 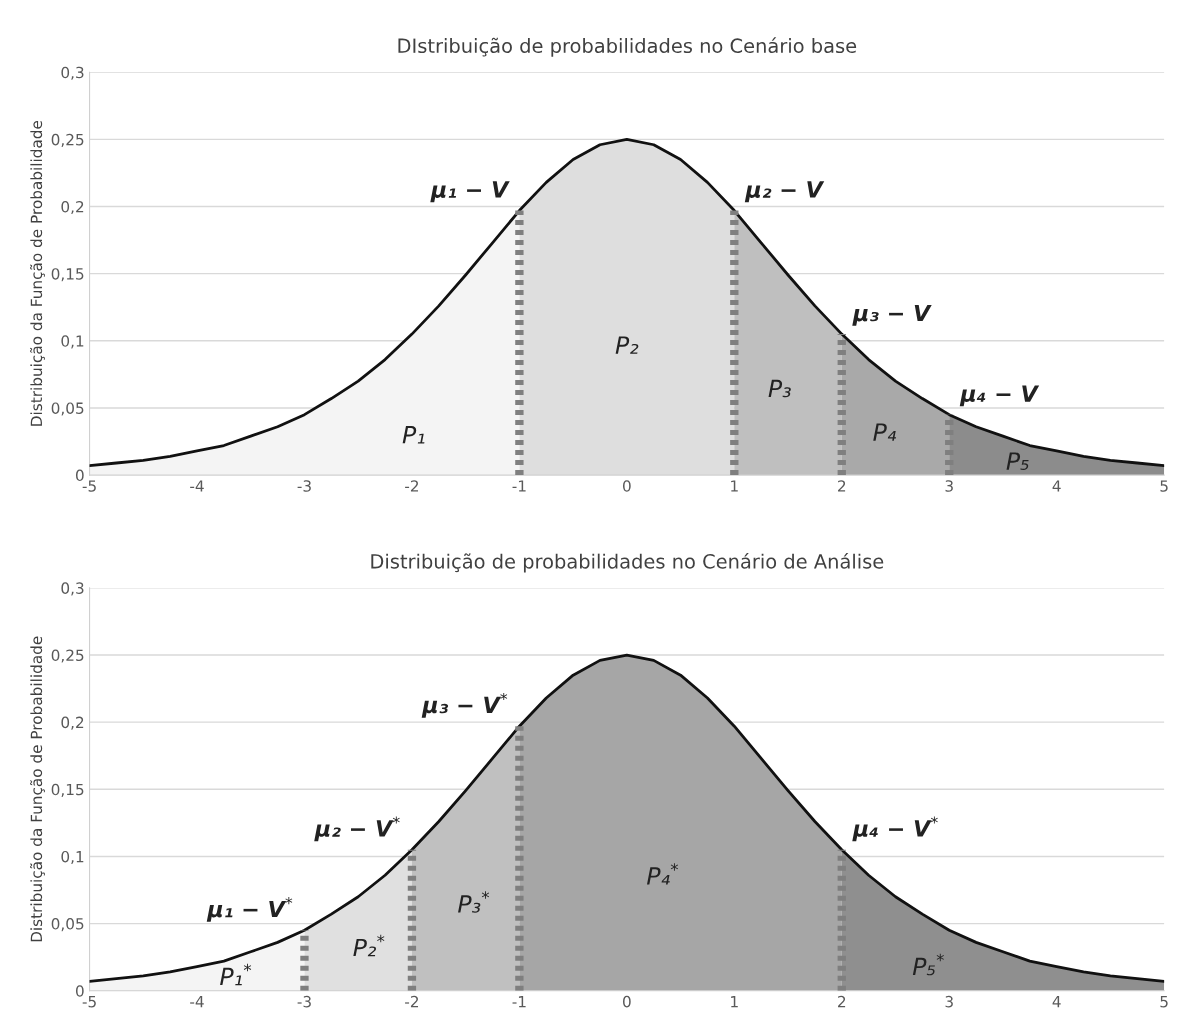 I want to click on series-label: P₅, so click(x=1017, y=461).